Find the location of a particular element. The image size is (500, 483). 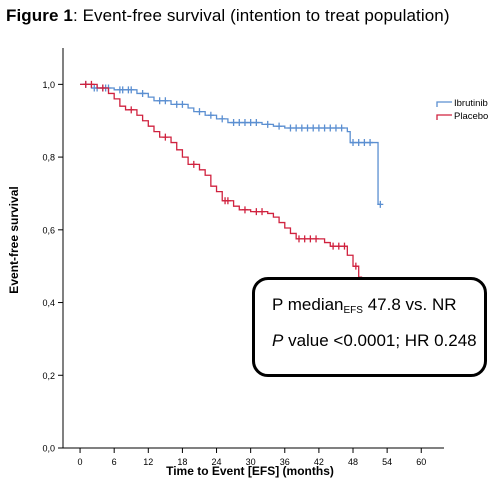

p-value-hr: value <0.0001; HR 0.248 is located at coordinates (380, 340).